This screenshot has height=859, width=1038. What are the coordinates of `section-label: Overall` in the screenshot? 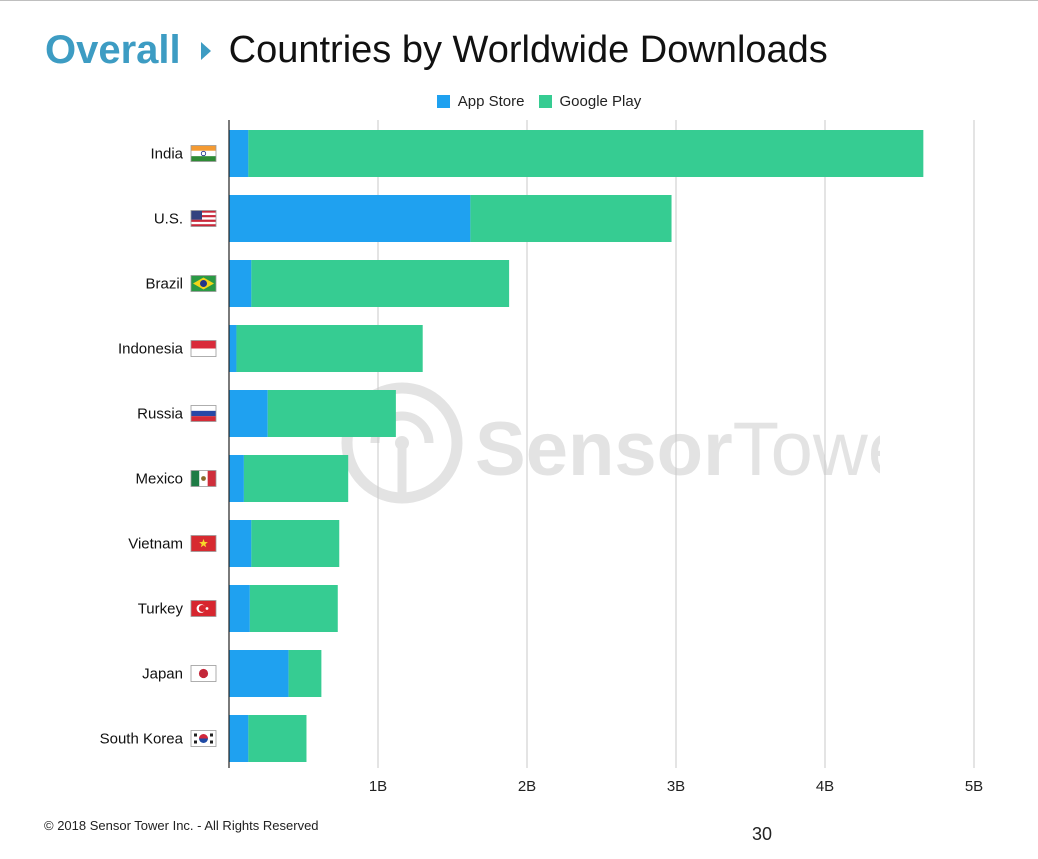 It's located at (113, 50).